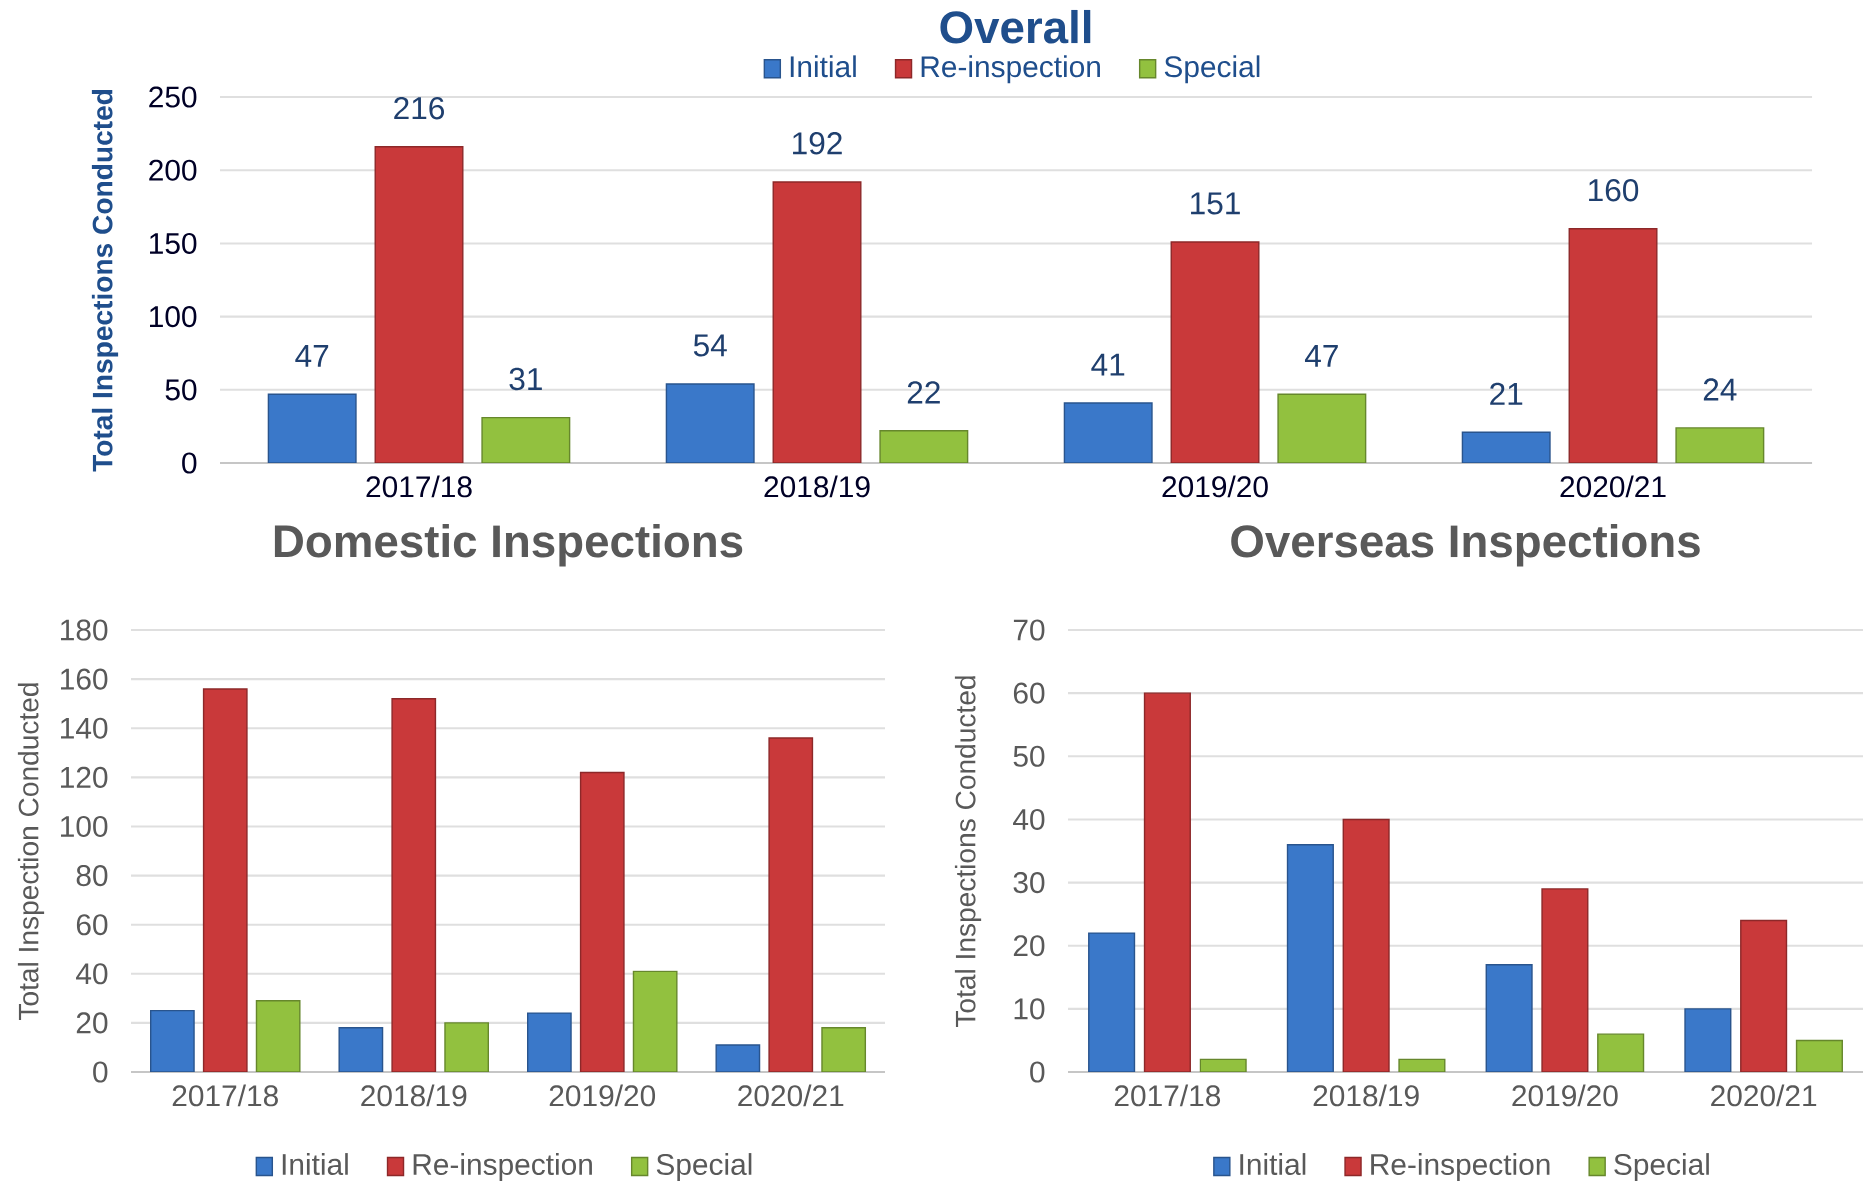 This screenshot has width=1863, height=1191. Describe the element at coordinates (173, 97) in the screenshot. I see `y-tick-label: 250` at that location.